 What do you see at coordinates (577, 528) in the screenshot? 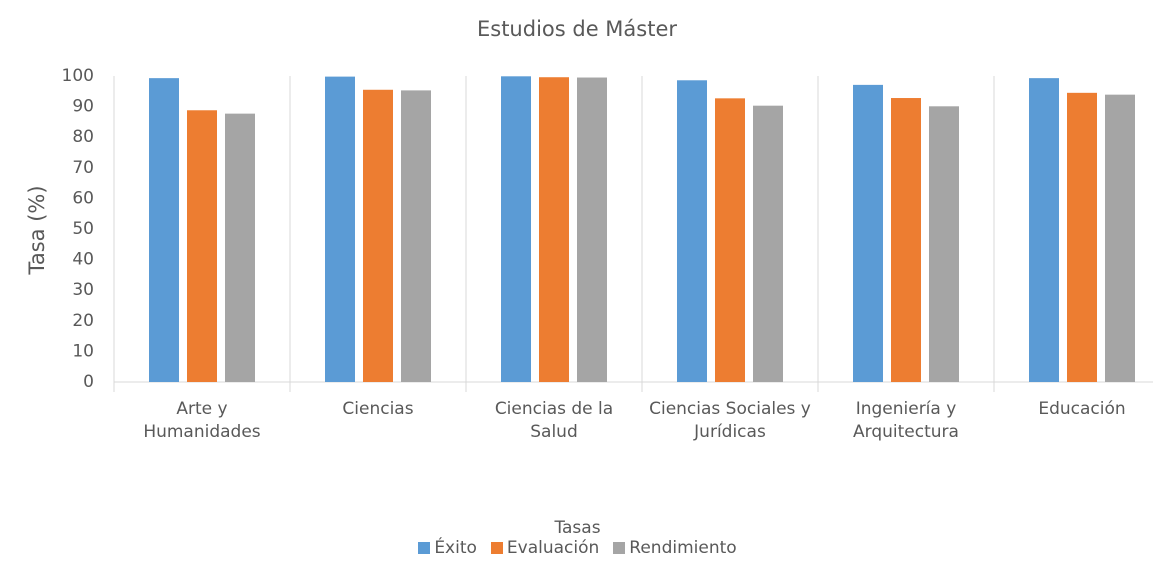
I see `legend-title: Tasas` at bounding box center [577, 528].